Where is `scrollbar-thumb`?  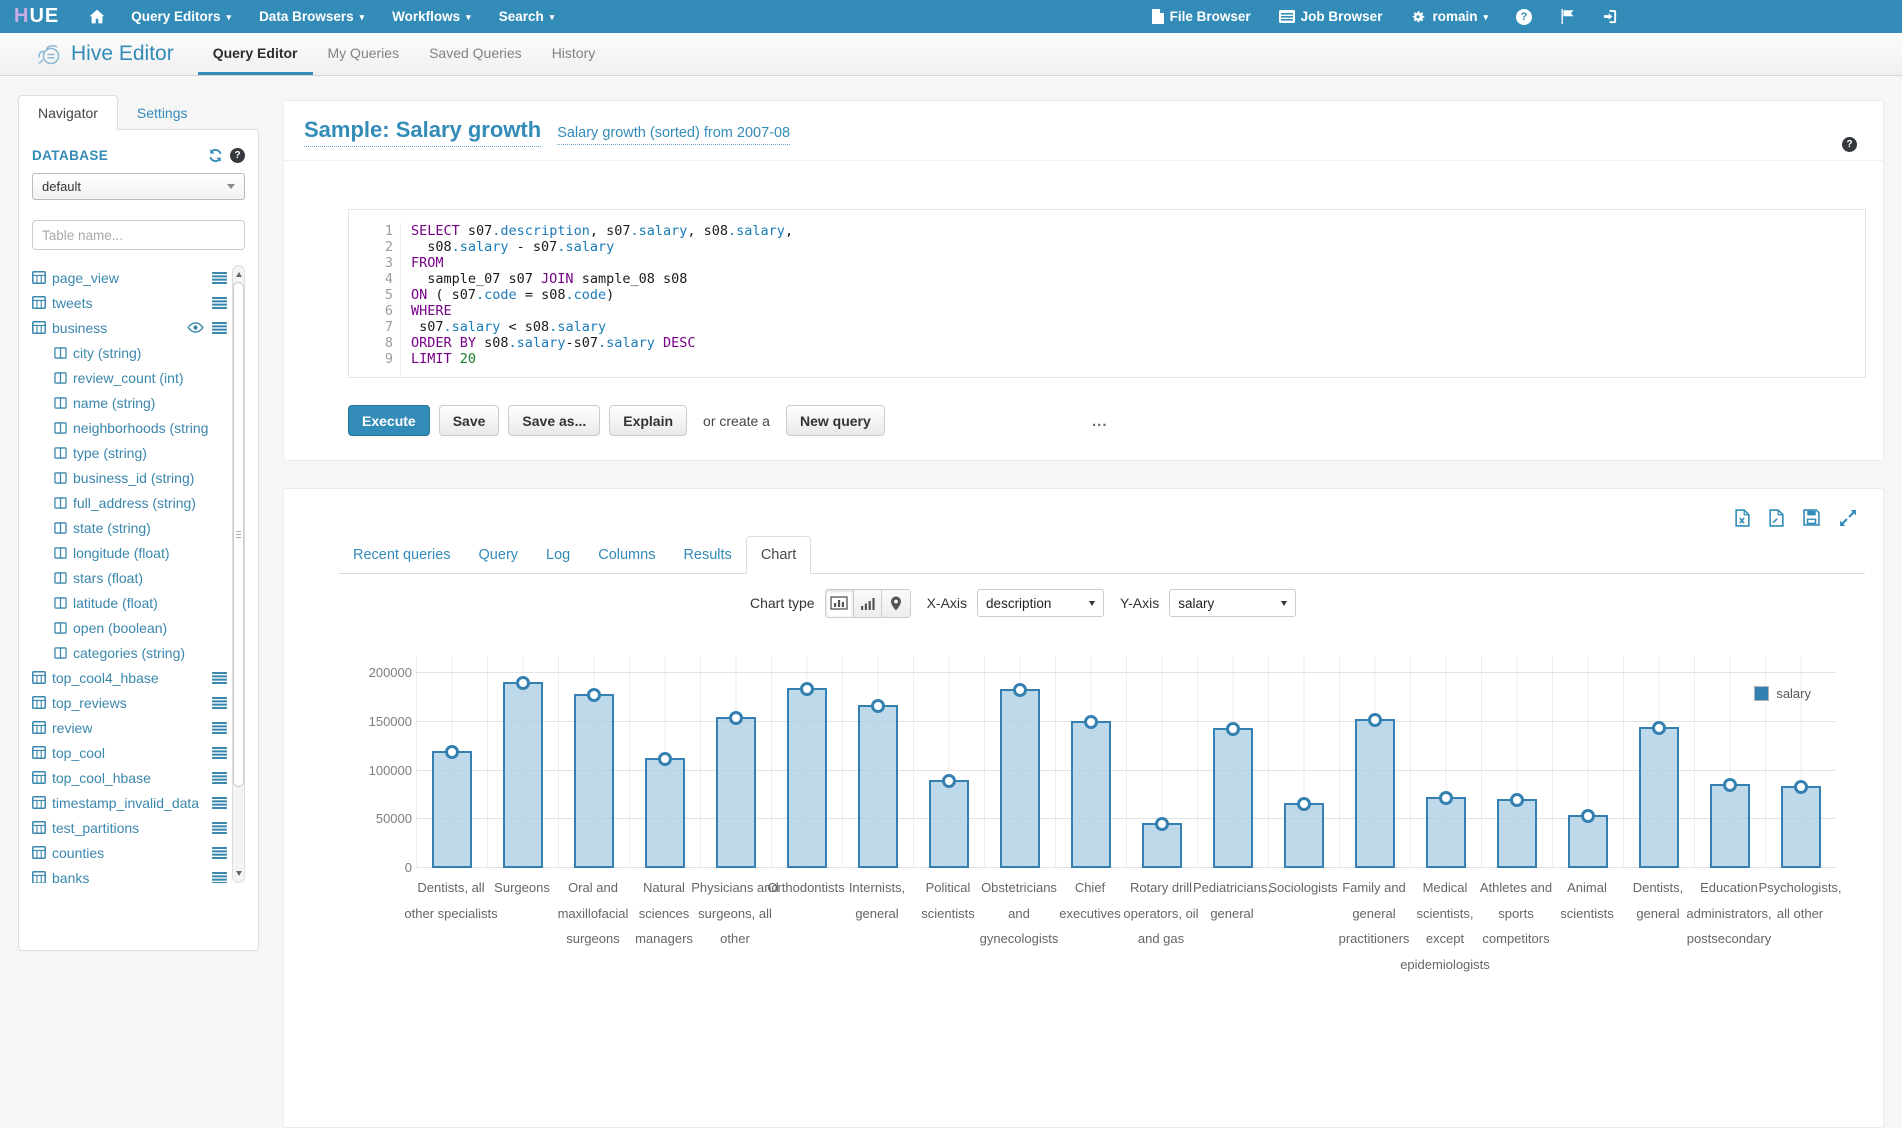 scrollbar-thumb is located at coordinates (238, 534).